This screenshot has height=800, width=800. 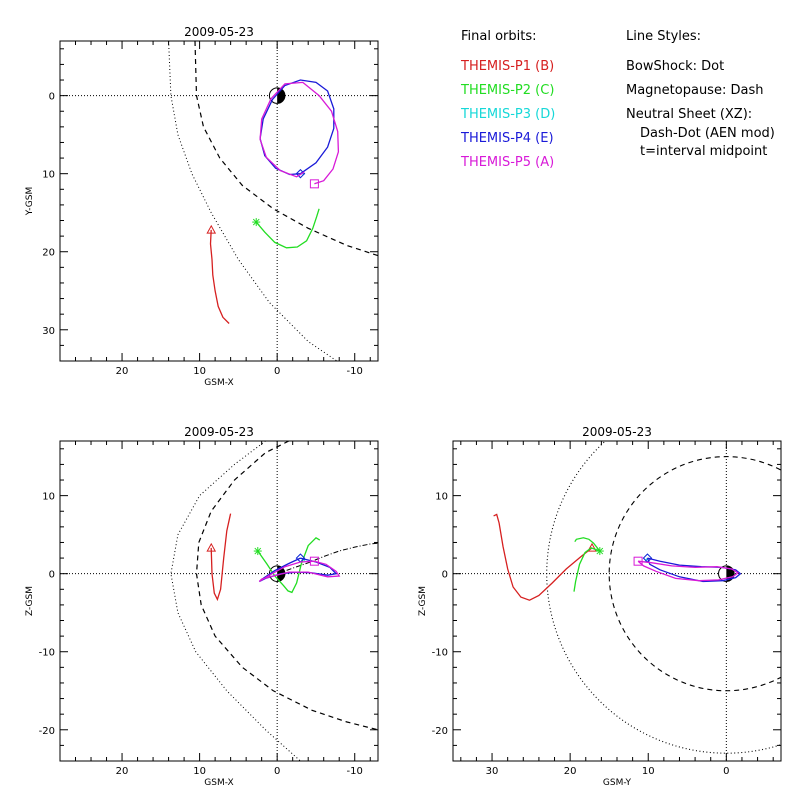 What do you see at coordinates (507, 90) in the screenshot?
I see `legend-entry-p2: THEMIS-P2 (C)` at bounding box center [507, 90].